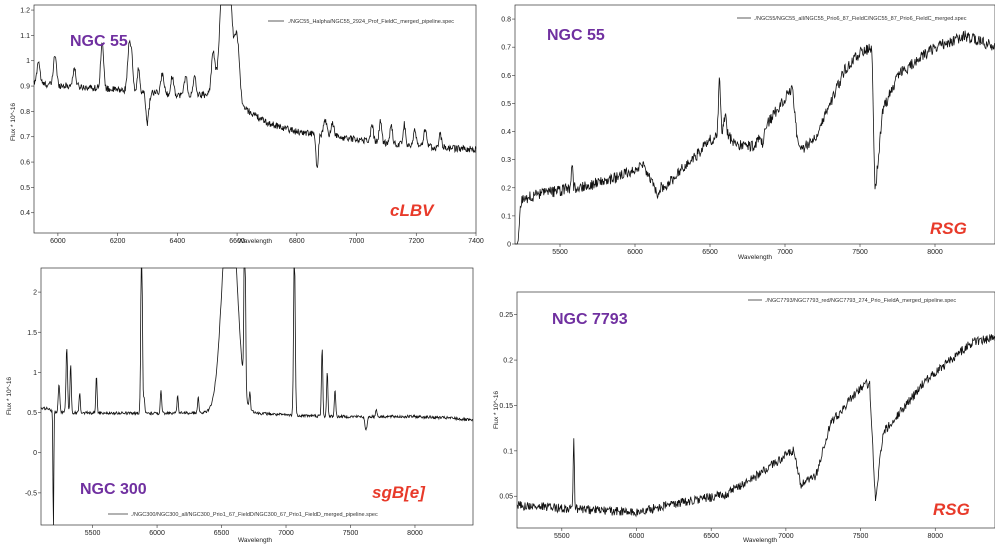 This screenshot has height=550, width=995. I want to click on x-tick-label: 6600, so click(237, 241).